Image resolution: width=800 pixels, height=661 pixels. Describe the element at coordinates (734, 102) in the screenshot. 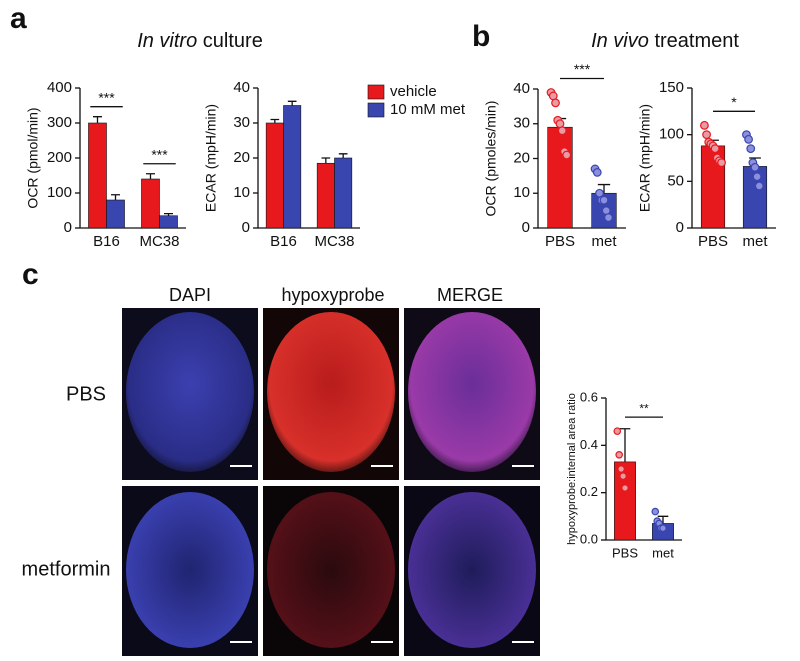

I see `significance-label: *` at that location.